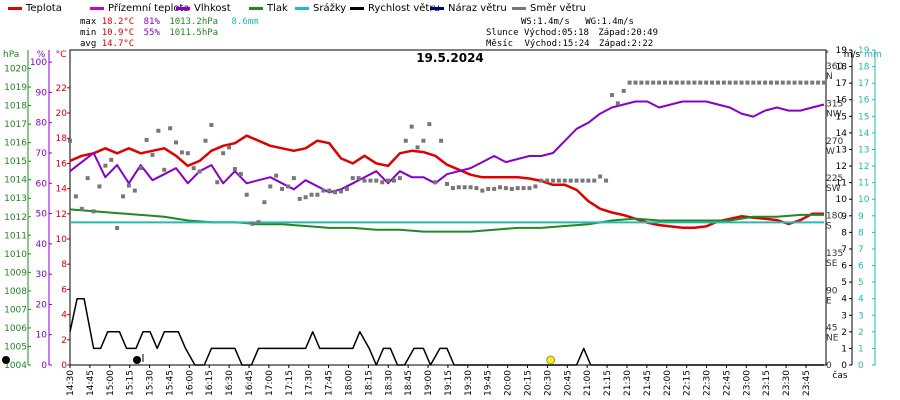 This screenshot has height=400, width=900. I want to click on rain-tick-label: 8, so click(861, 233).